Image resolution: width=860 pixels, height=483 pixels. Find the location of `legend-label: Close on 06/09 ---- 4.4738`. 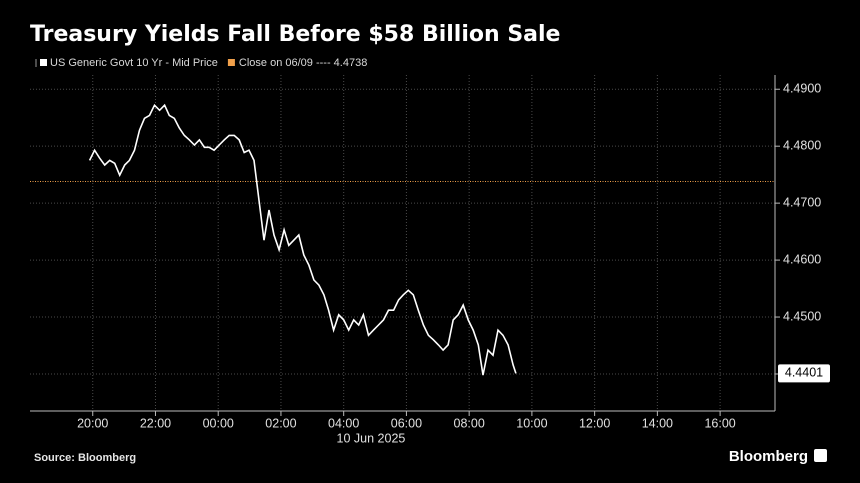

legend-label: Close on 06/09 ---- 4.4738 is located at coordinates (303, 63).